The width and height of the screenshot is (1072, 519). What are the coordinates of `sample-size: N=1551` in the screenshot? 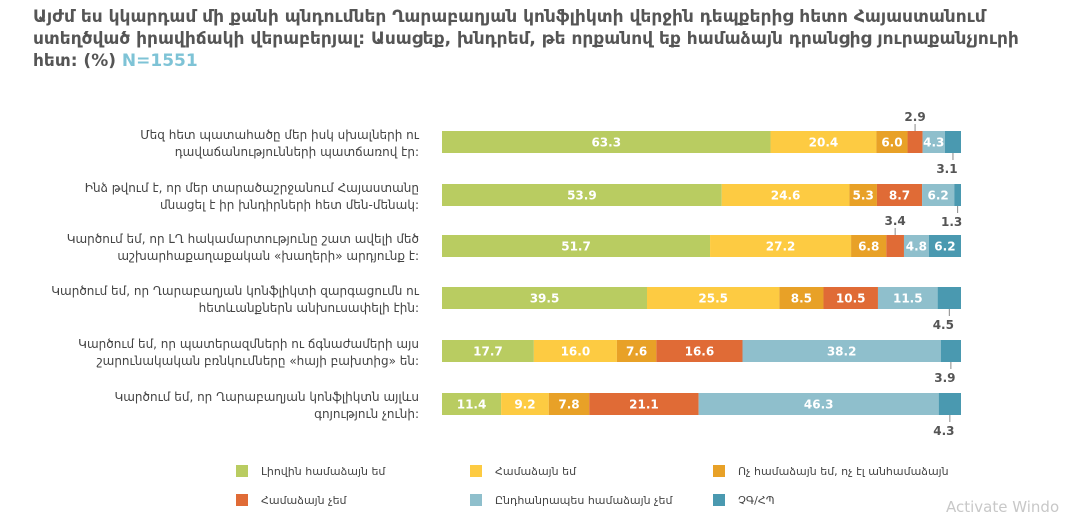 It's located at (159, 61).